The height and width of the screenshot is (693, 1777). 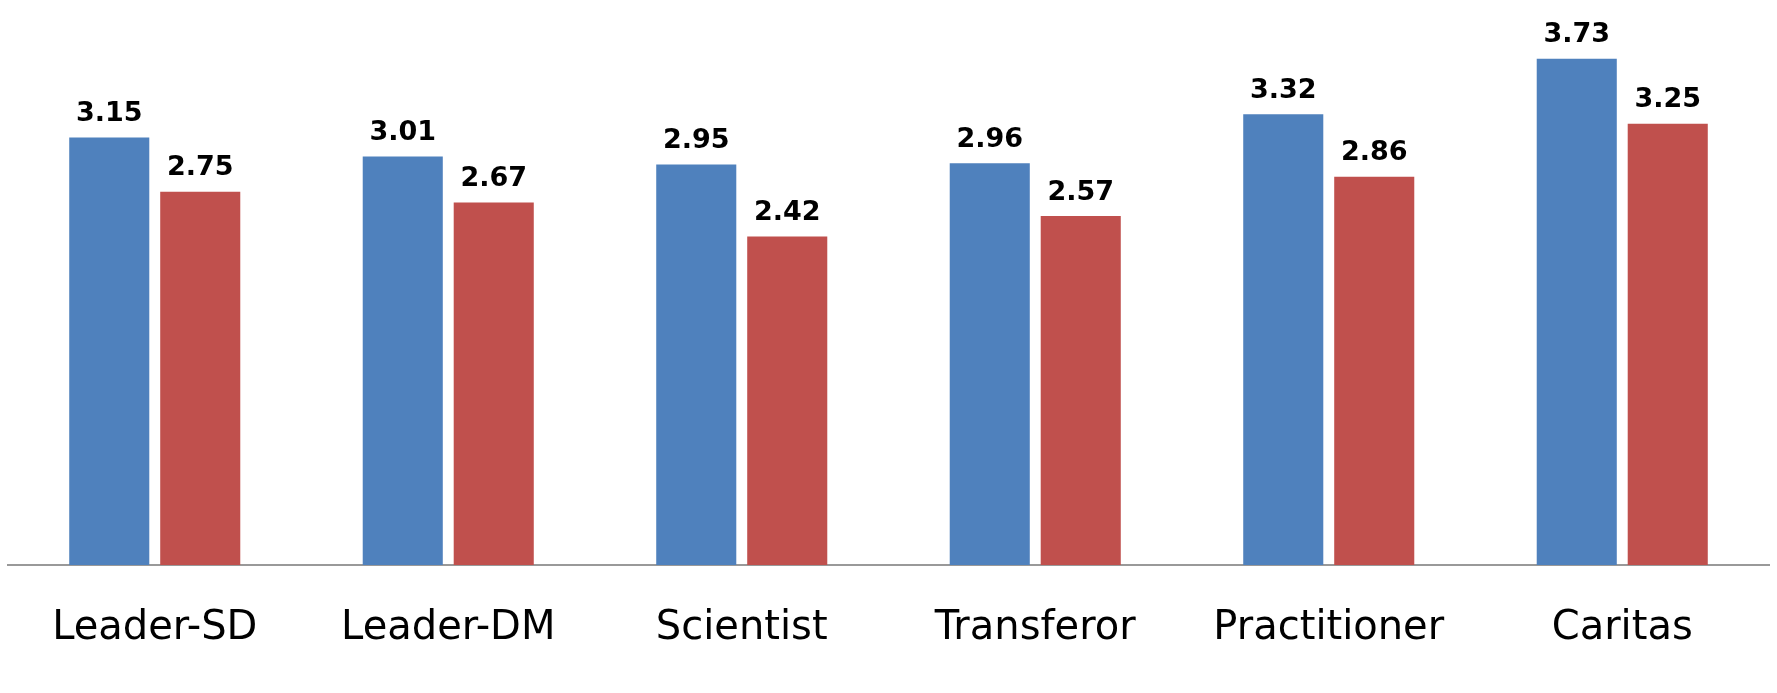 I want to click on data-label: 3.15, so click(x=109, y=111).